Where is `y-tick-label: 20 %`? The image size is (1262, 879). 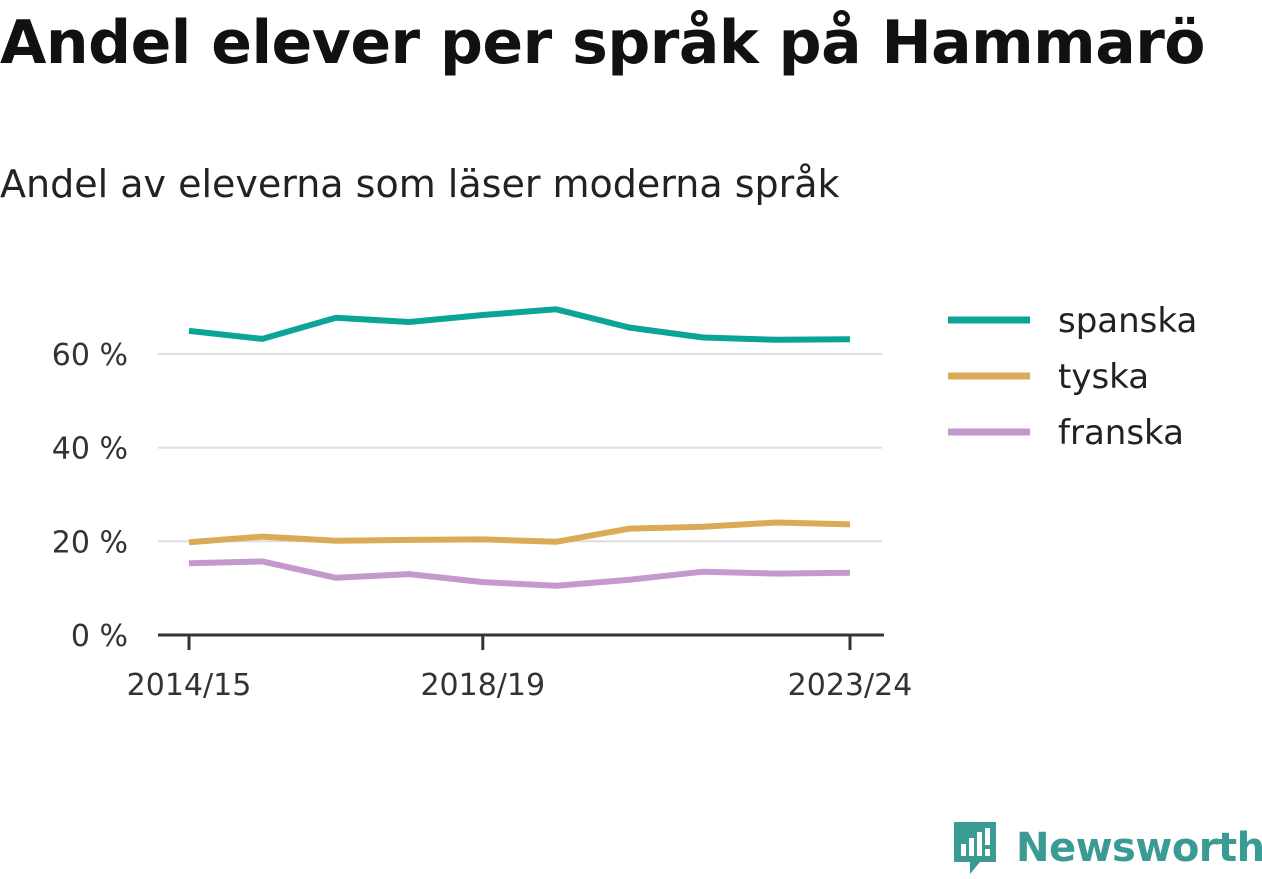
y-tick-label: 20 % is located at coordinates (90, 542).